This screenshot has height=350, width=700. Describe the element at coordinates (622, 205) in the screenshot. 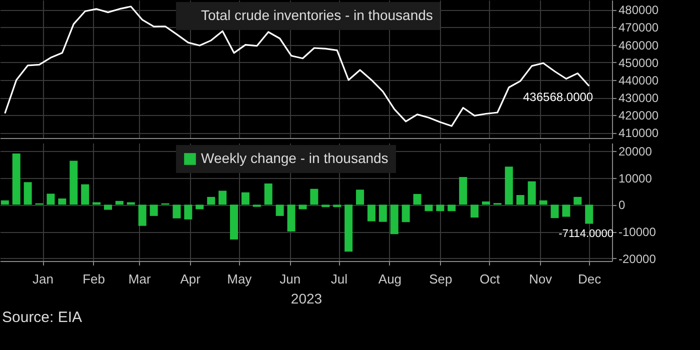

I see `y-tick-label: 0` at that location.